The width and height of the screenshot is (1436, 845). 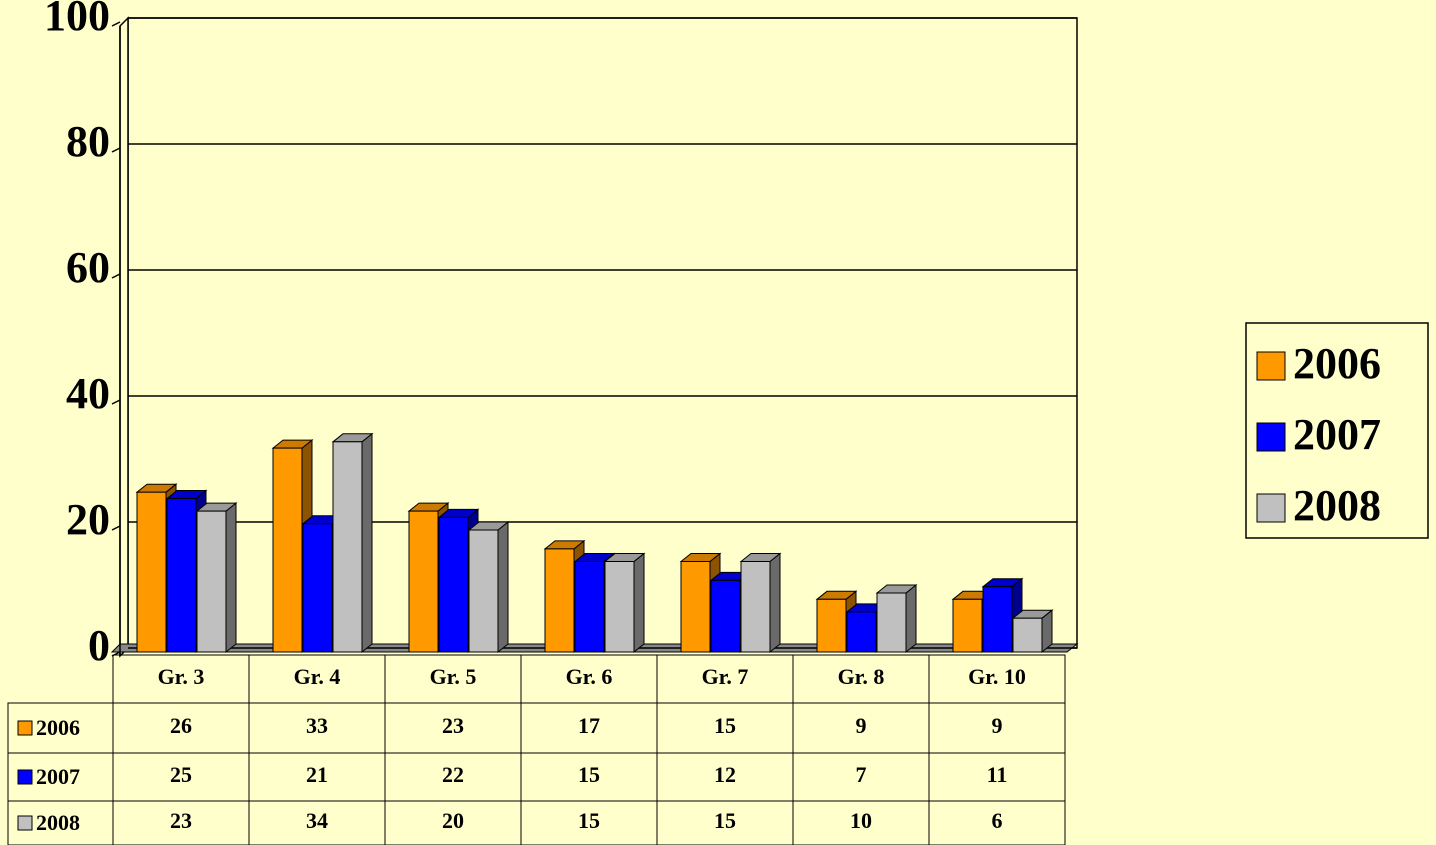 I want to click on x-tick-label: Gr. 4, so click(x=317, y=676).